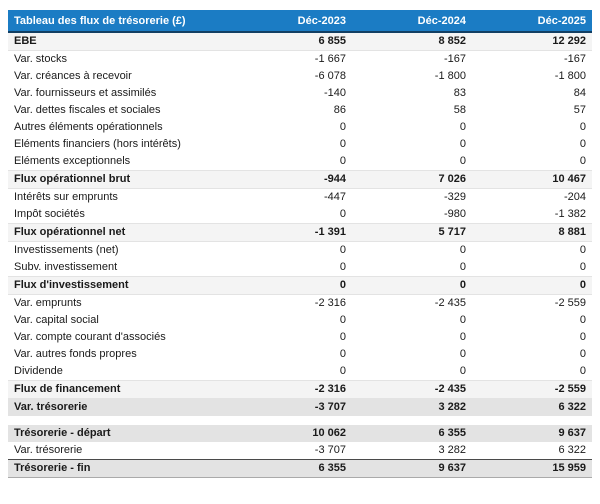 The height and width of the screenshot is (504, 600). I want to click on row-label: Var. créances à recevoir, so click(120, 76).